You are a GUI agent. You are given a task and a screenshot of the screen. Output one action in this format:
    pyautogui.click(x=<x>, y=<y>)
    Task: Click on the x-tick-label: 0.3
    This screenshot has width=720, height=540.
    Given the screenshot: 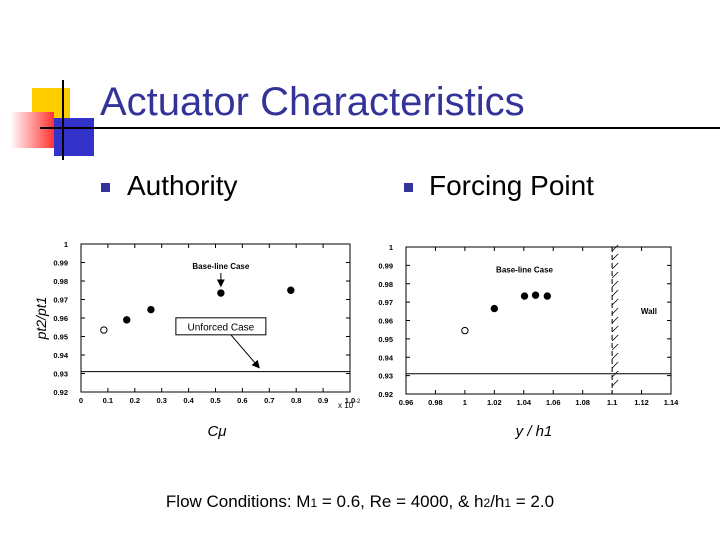 What is the action you would take?
    pyautogui.click(x=161, y=400)
    